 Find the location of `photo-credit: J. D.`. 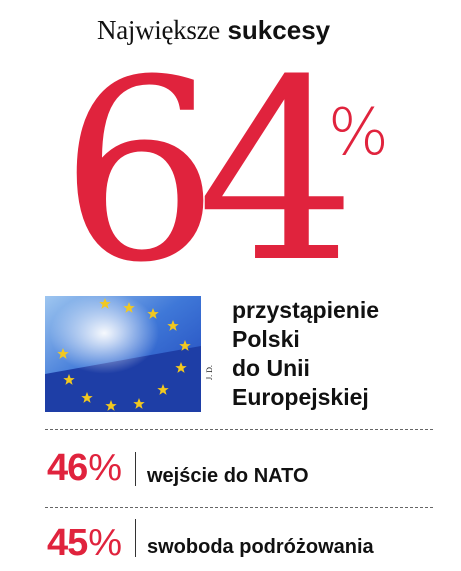

photo-credit: J. D. is located at coordinates (209, 372).